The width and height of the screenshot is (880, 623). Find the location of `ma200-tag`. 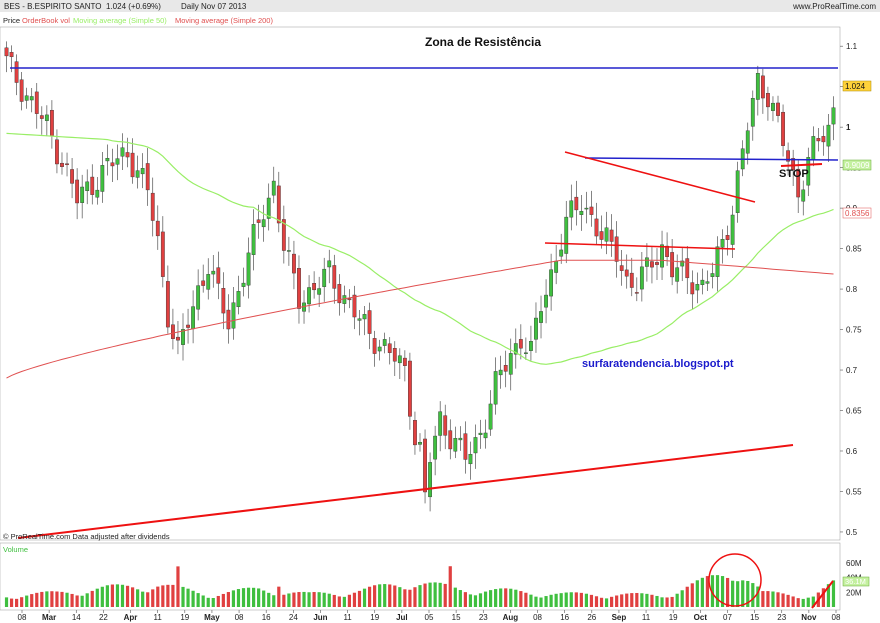

ma200-tag is located at coordinates (857, 213).